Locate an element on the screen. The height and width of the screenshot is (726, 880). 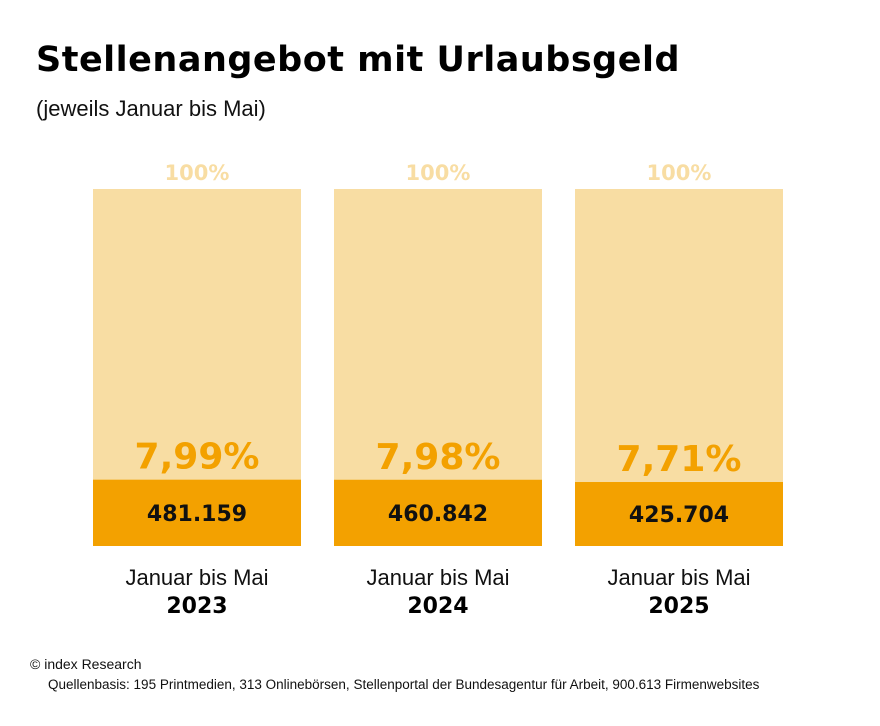
category-prefix-2023: Januar bis Mai is located at coordinates (196, 577).